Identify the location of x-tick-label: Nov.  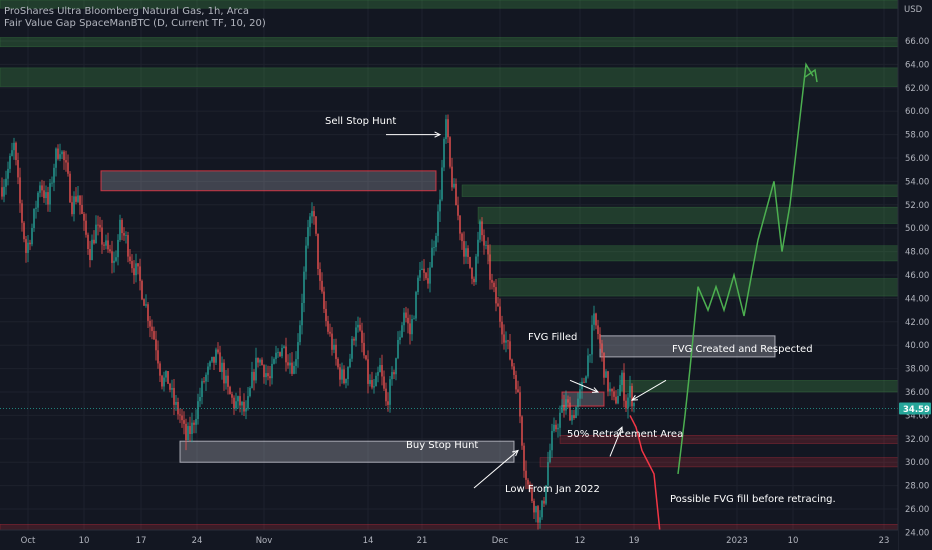
(264, 541).